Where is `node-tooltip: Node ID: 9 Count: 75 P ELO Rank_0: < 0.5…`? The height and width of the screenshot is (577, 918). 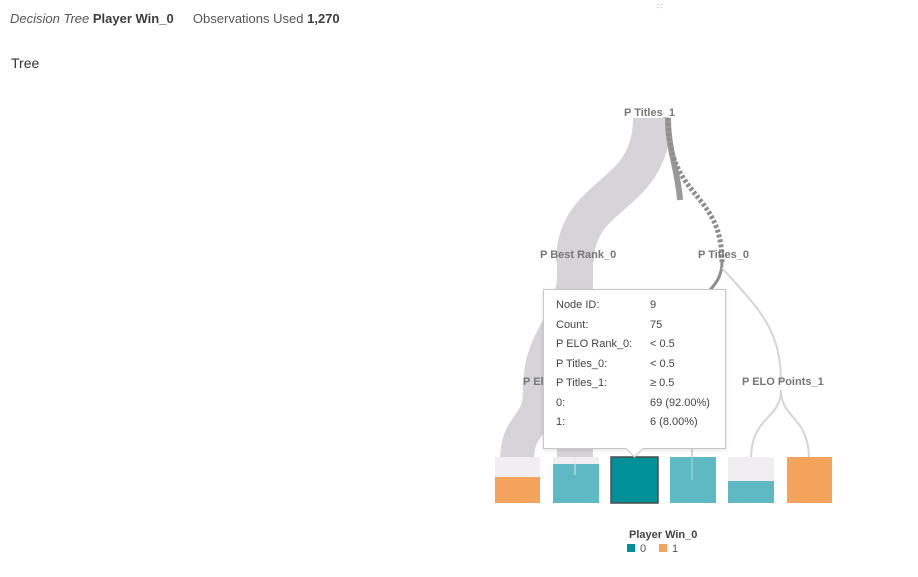 node-tooltip: Node ID: 9 Count: 75 P ELO Rank_0: < 0.5… is located at coordinates (634, 373).